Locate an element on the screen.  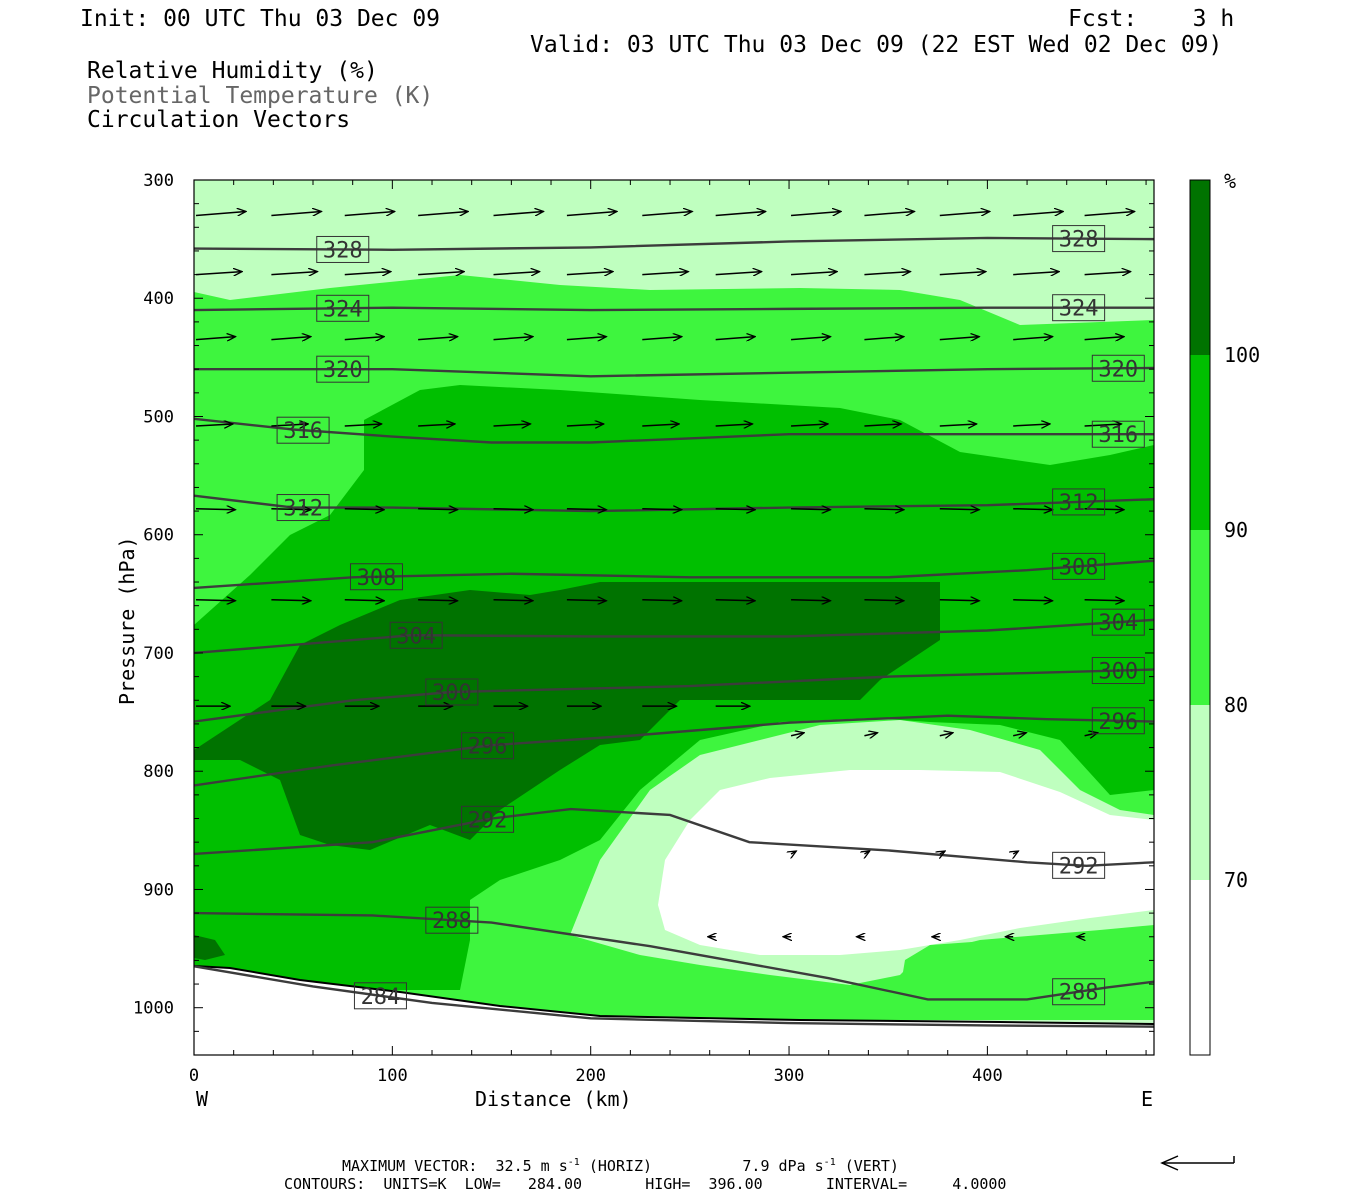
svg-text: 312 is located at coordinates (303, 509).